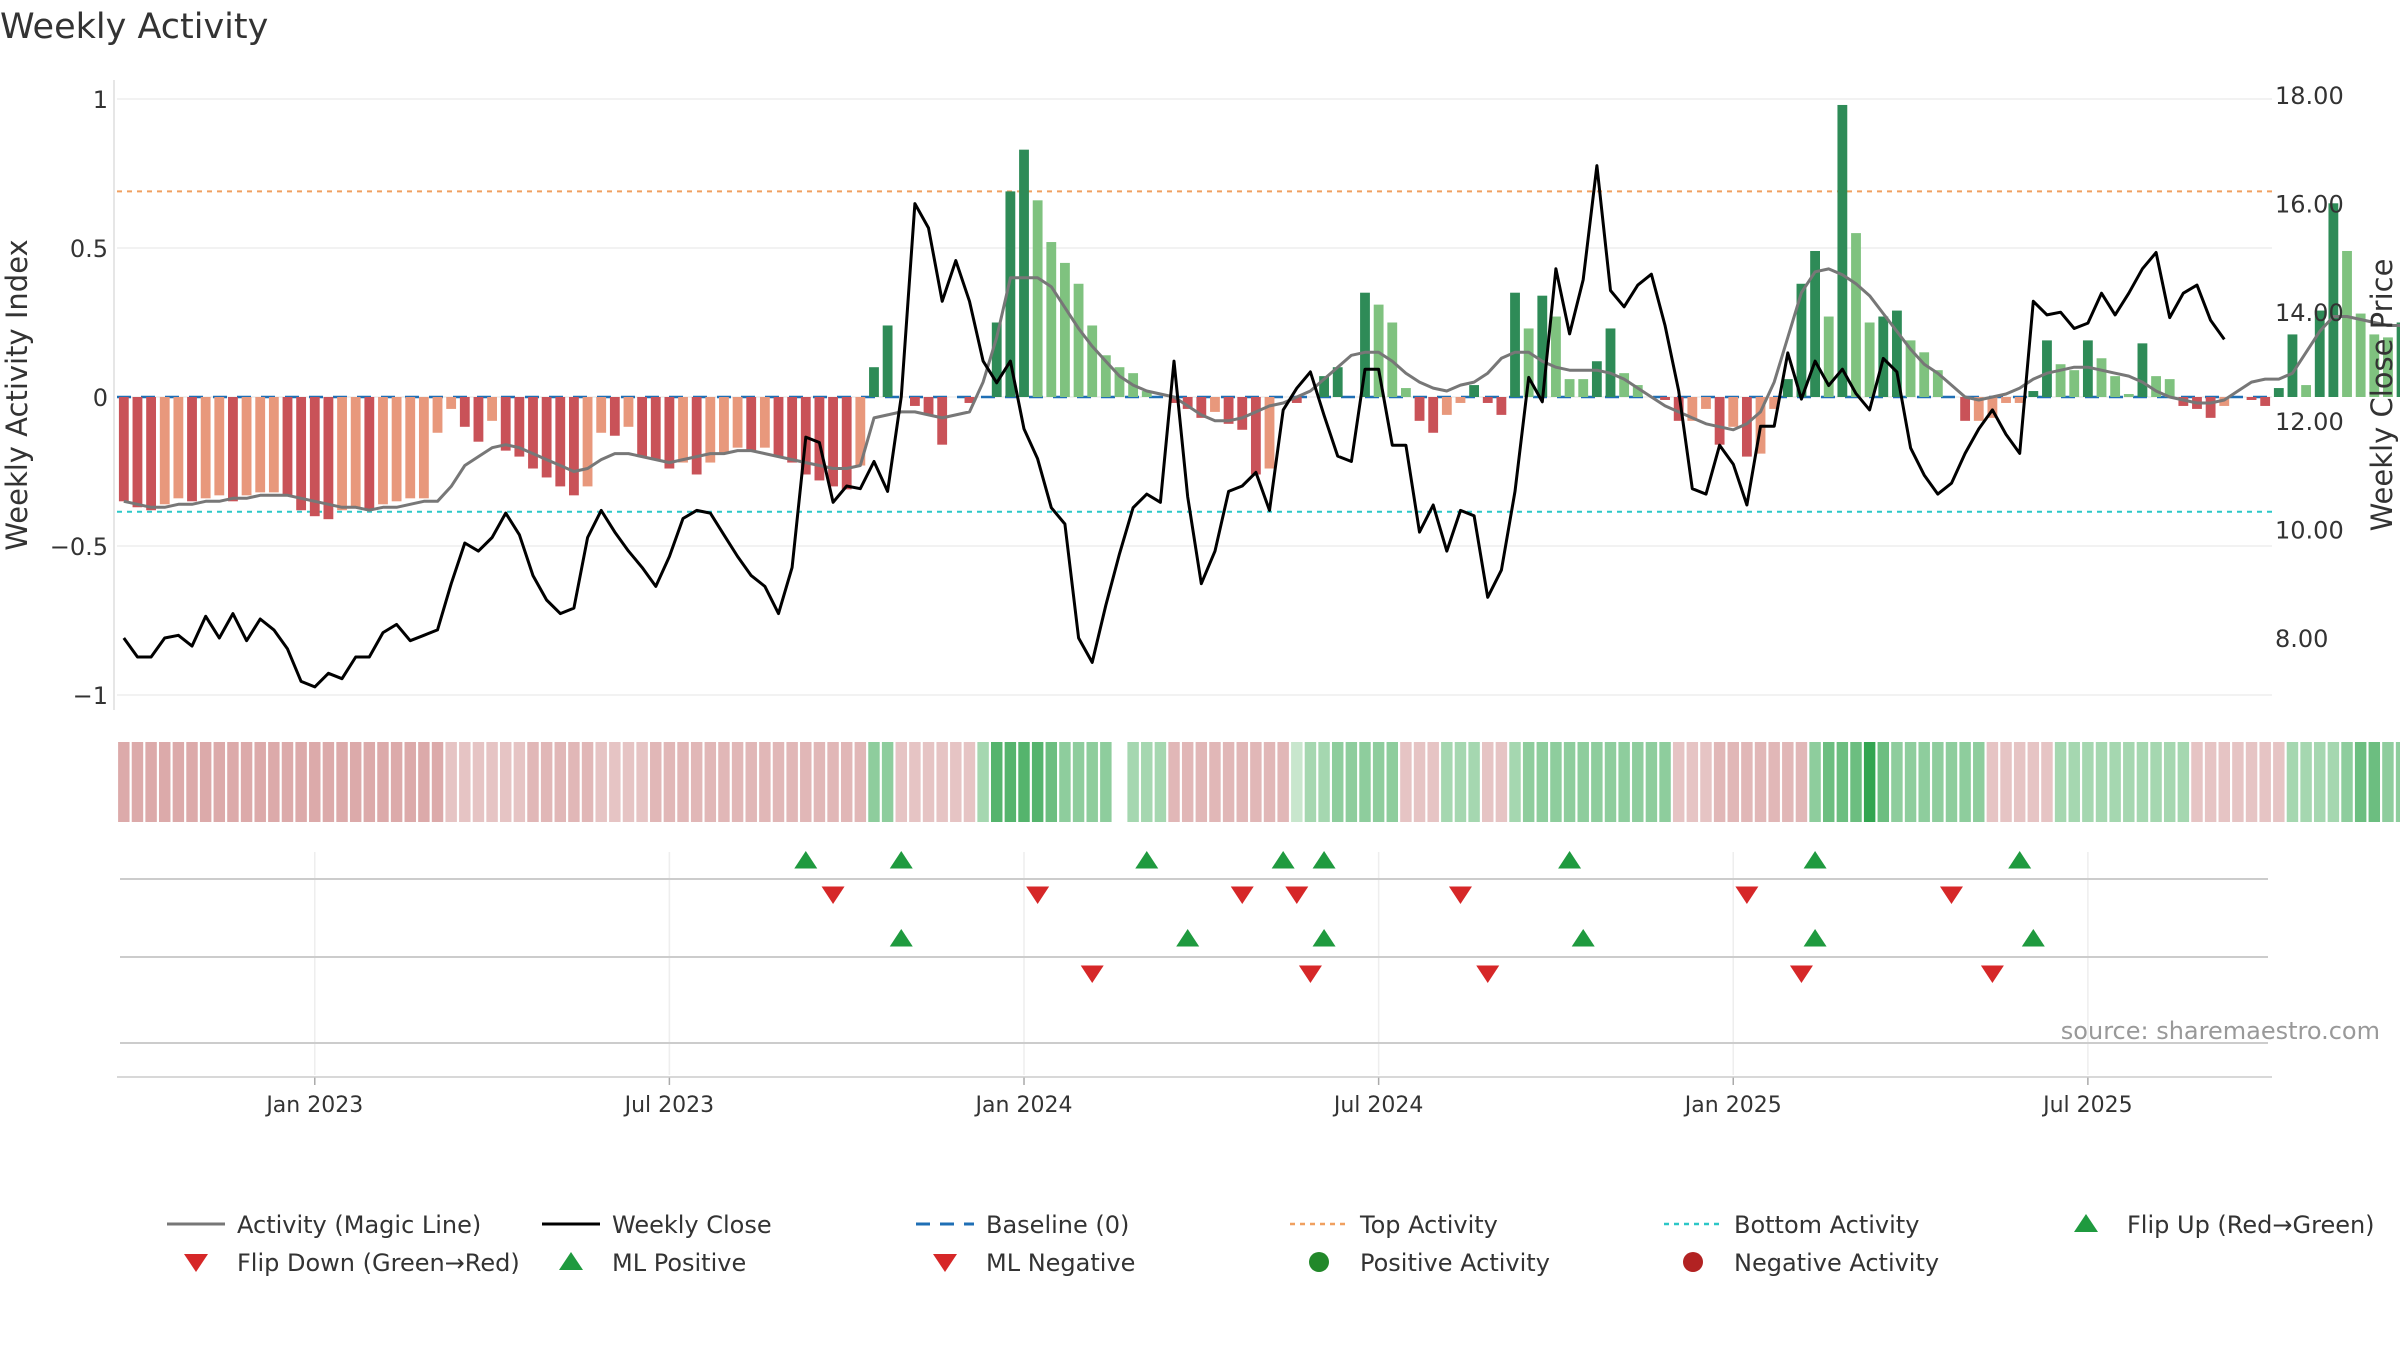  What do you see at coordinates (1951, 895) in the screenshot?
I see `flip-down-marker` at bounding box center [1951, 895].